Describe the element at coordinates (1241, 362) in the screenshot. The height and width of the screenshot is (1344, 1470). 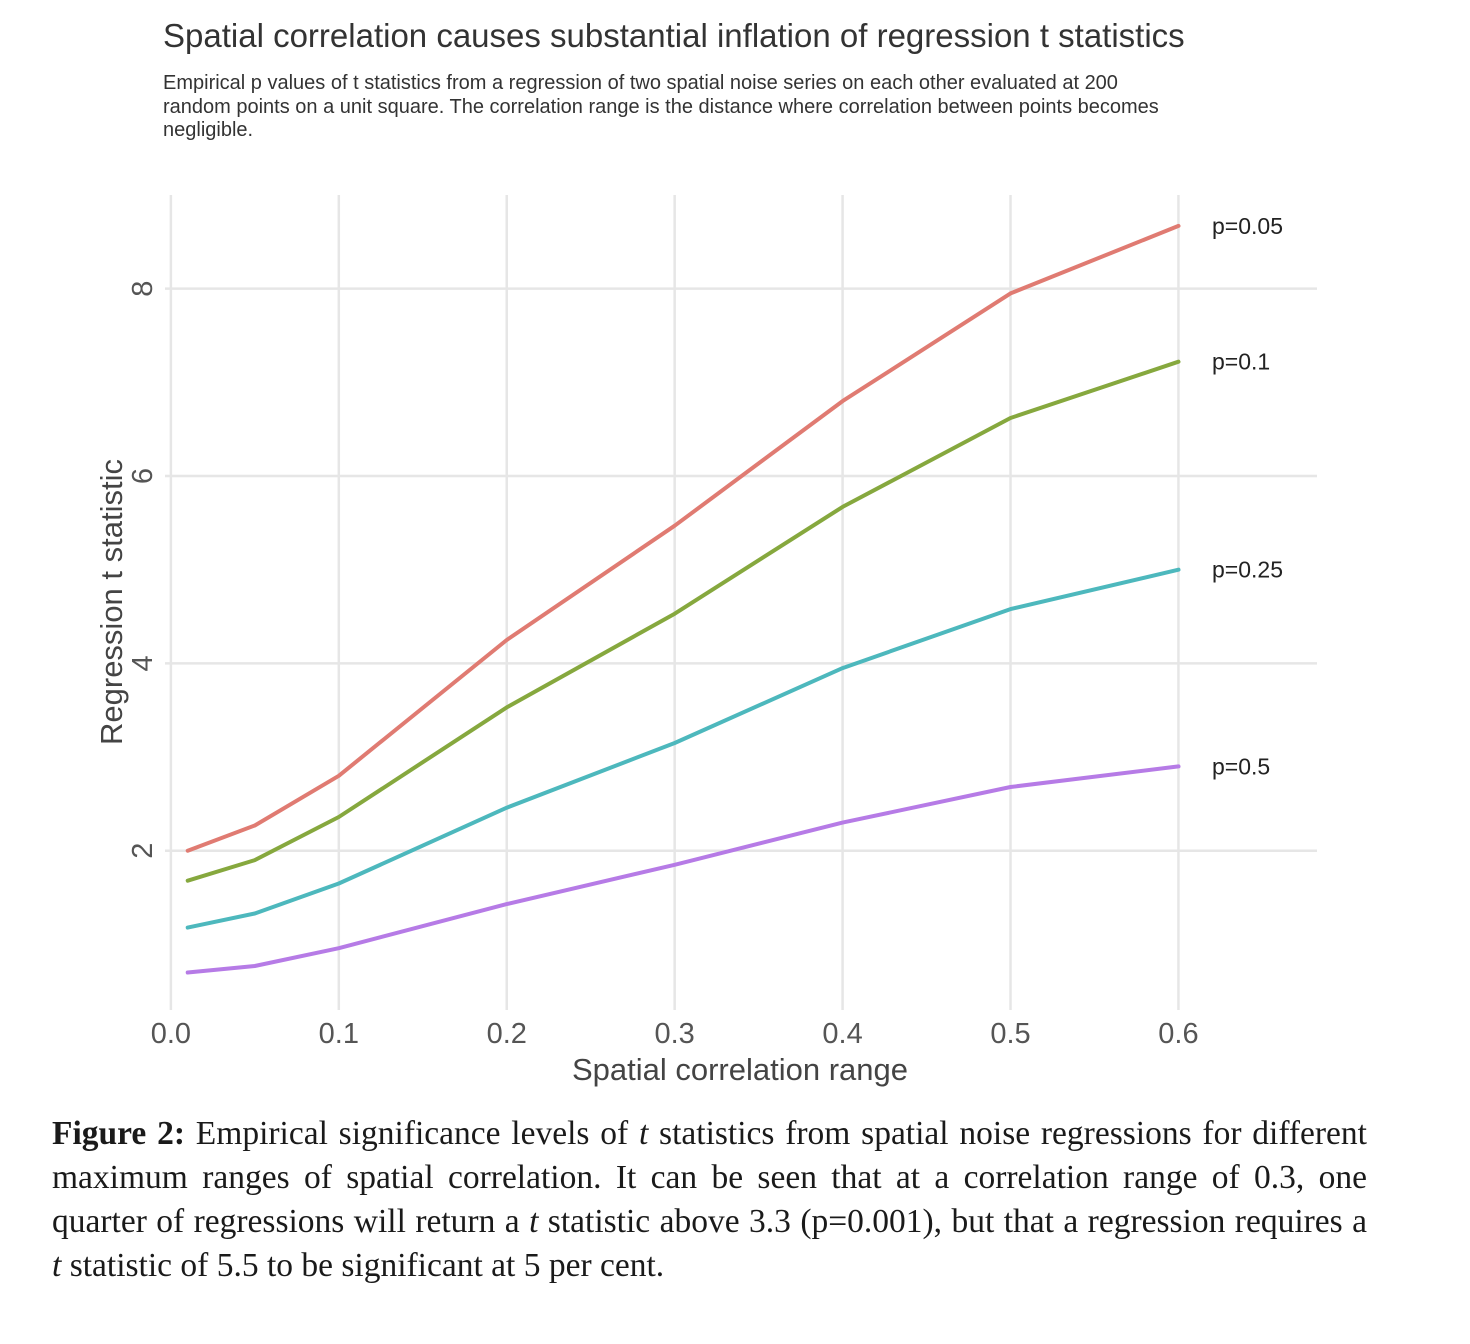
I see `series-end-label: p=0.1` at that location.